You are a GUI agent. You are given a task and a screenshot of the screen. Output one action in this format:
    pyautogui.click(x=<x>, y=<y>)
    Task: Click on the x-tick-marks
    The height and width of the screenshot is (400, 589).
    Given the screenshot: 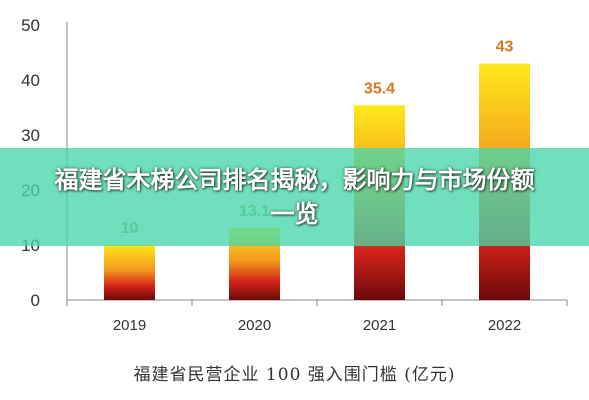 What is the action you would take?
    pyautogui.click(x=317, y=303)
    